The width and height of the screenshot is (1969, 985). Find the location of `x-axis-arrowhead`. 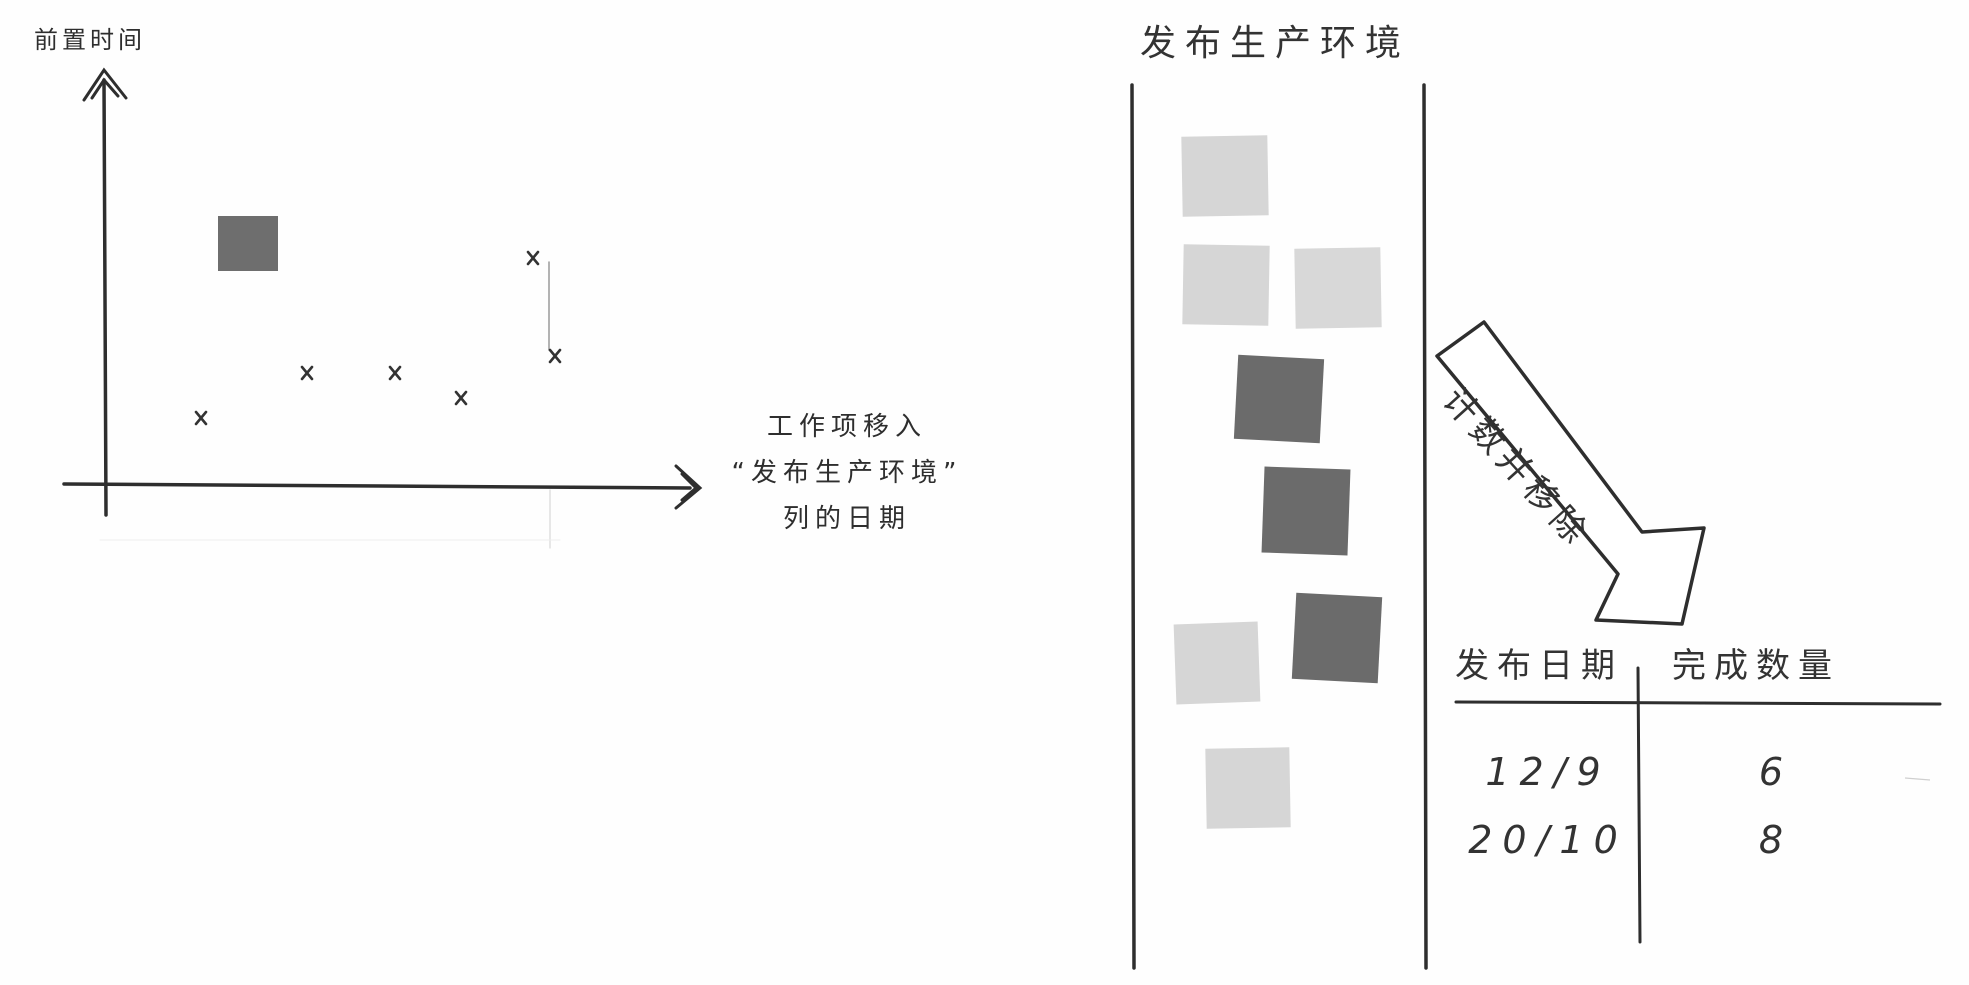

x-axis-arrowhead is located at coordinates (688, 487).